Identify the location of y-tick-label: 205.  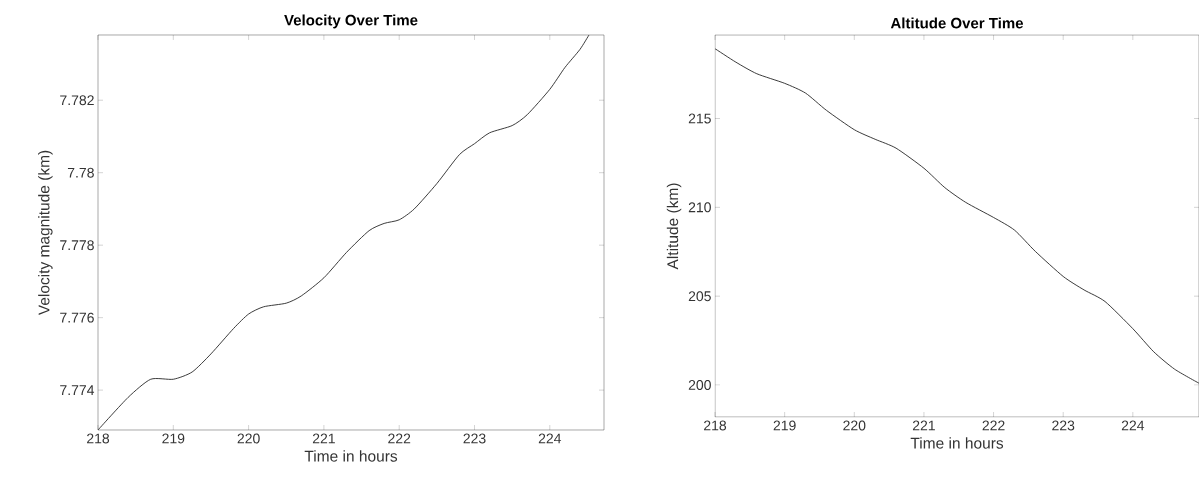
(699, 296).